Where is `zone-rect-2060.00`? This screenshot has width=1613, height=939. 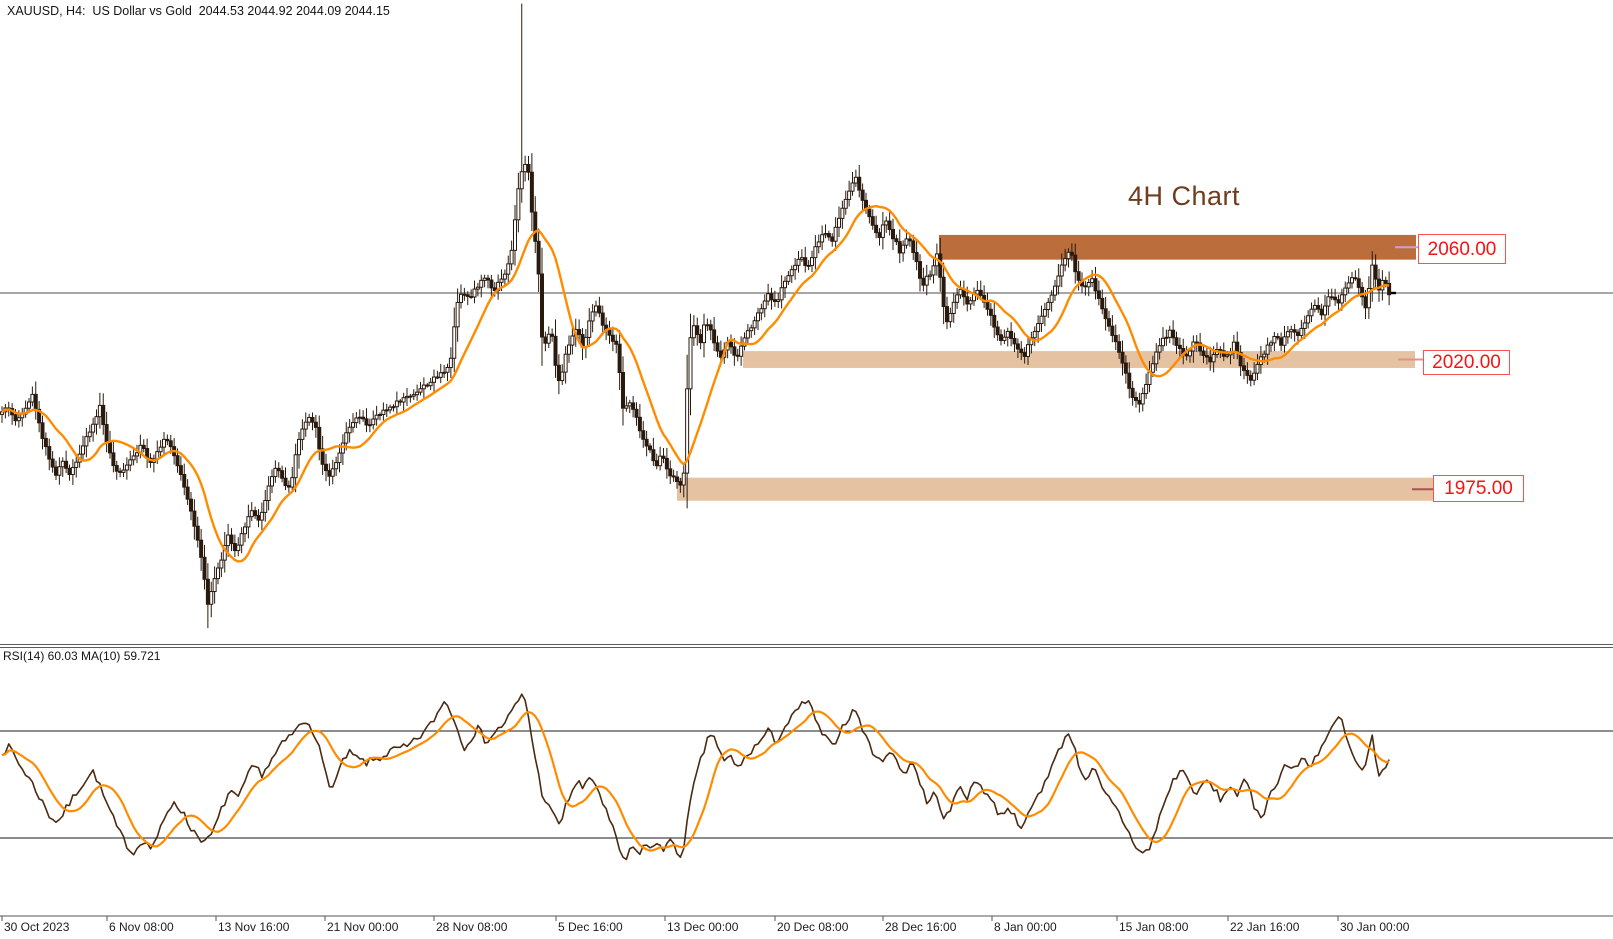
zone-rect-2060.00 is located at coordinates (1177, 247).